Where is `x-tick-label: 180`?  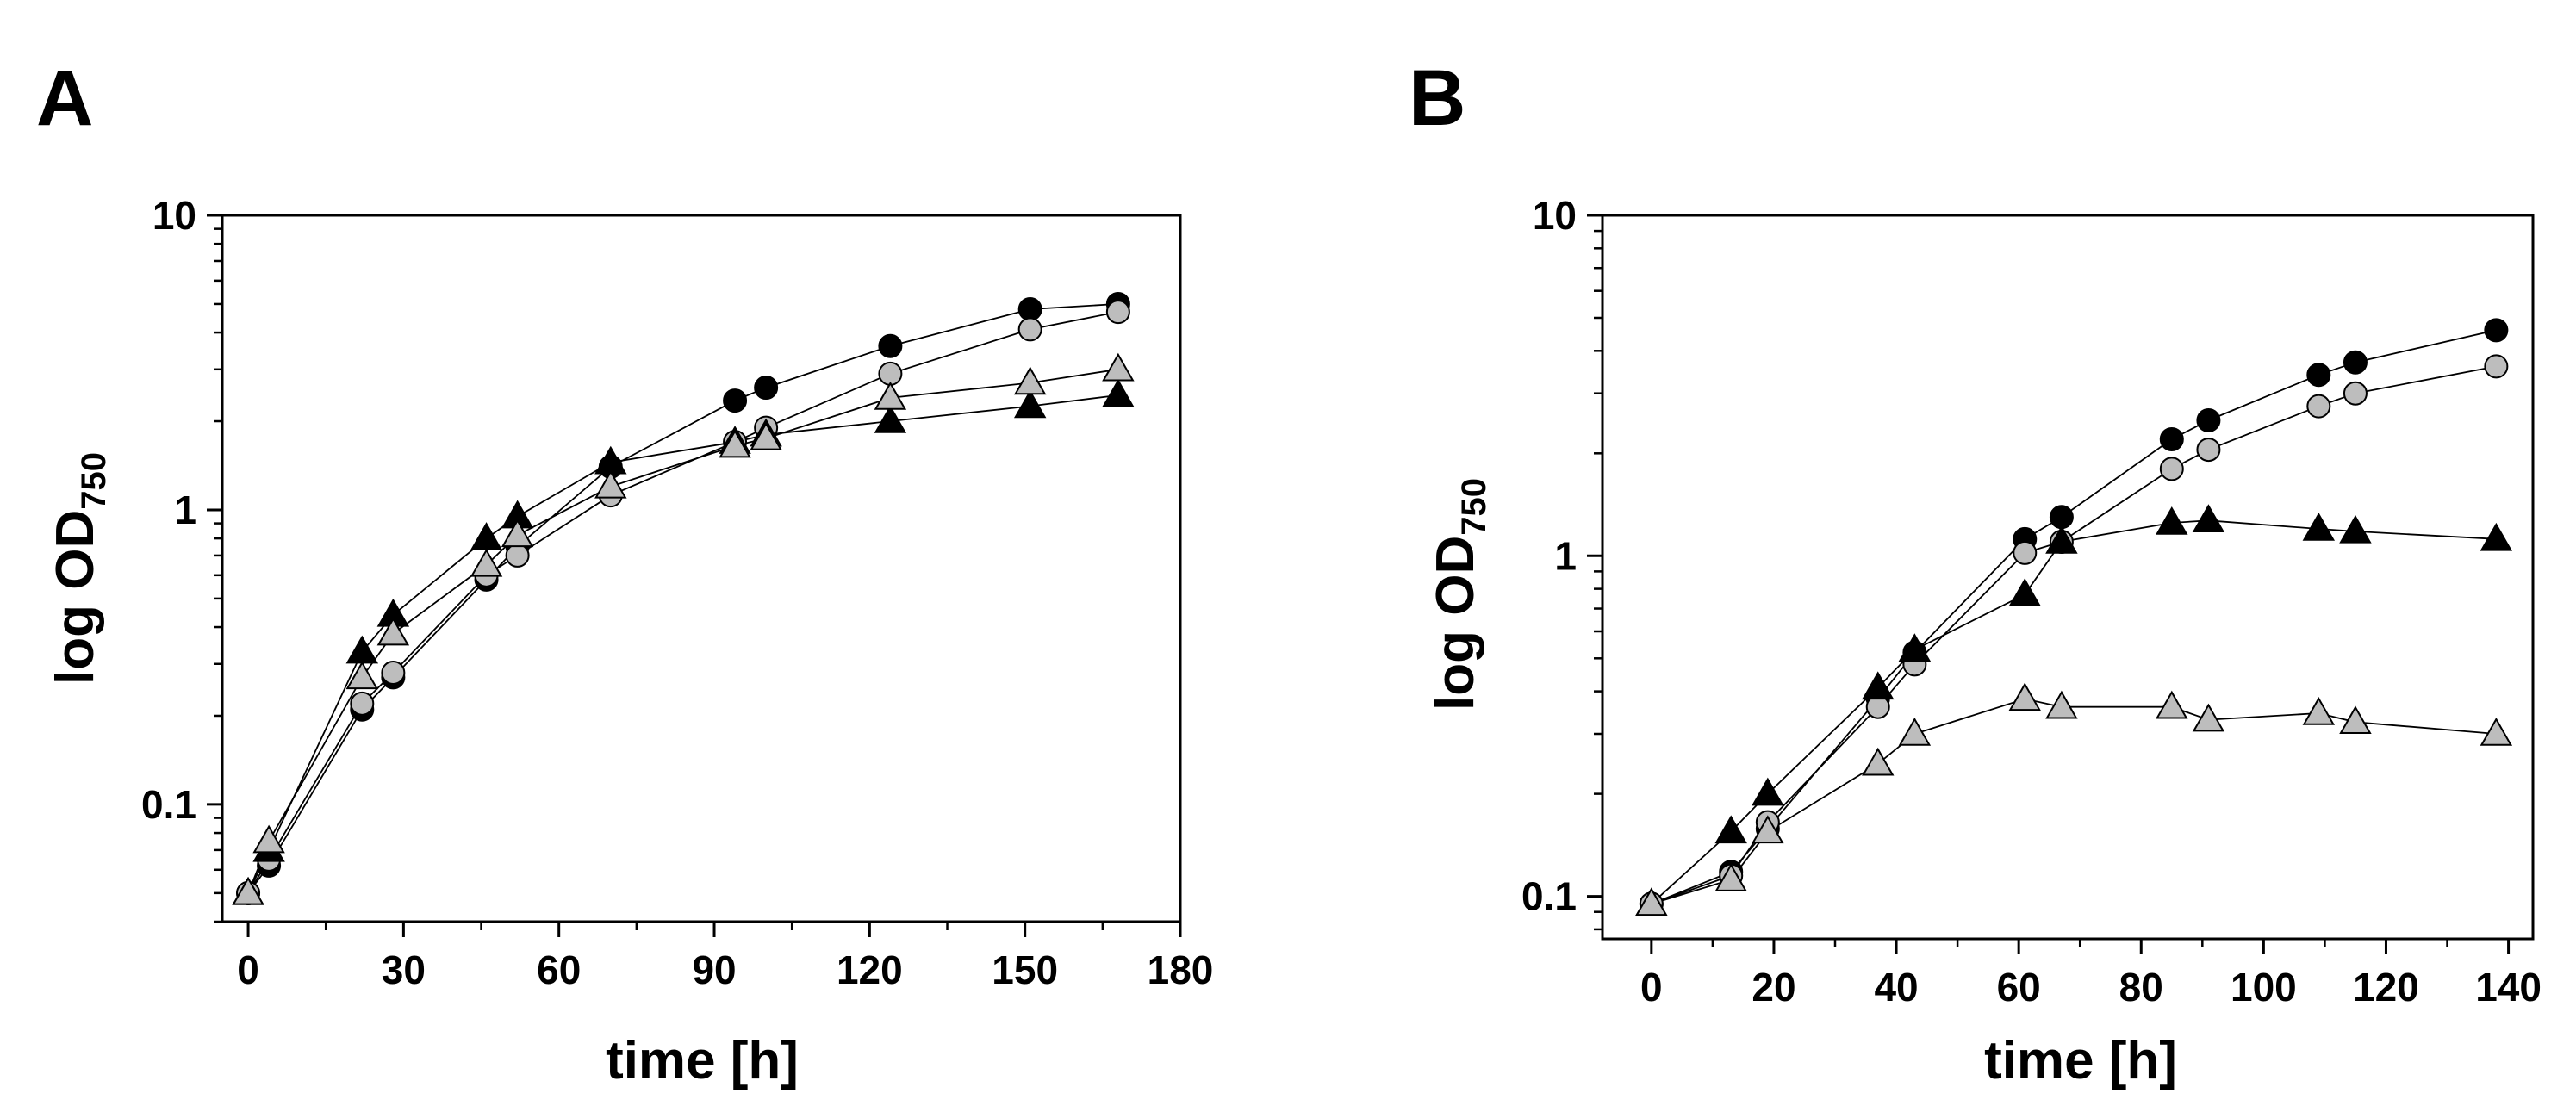 x-tick-label: 180 is located at coordinates (1181, 969).